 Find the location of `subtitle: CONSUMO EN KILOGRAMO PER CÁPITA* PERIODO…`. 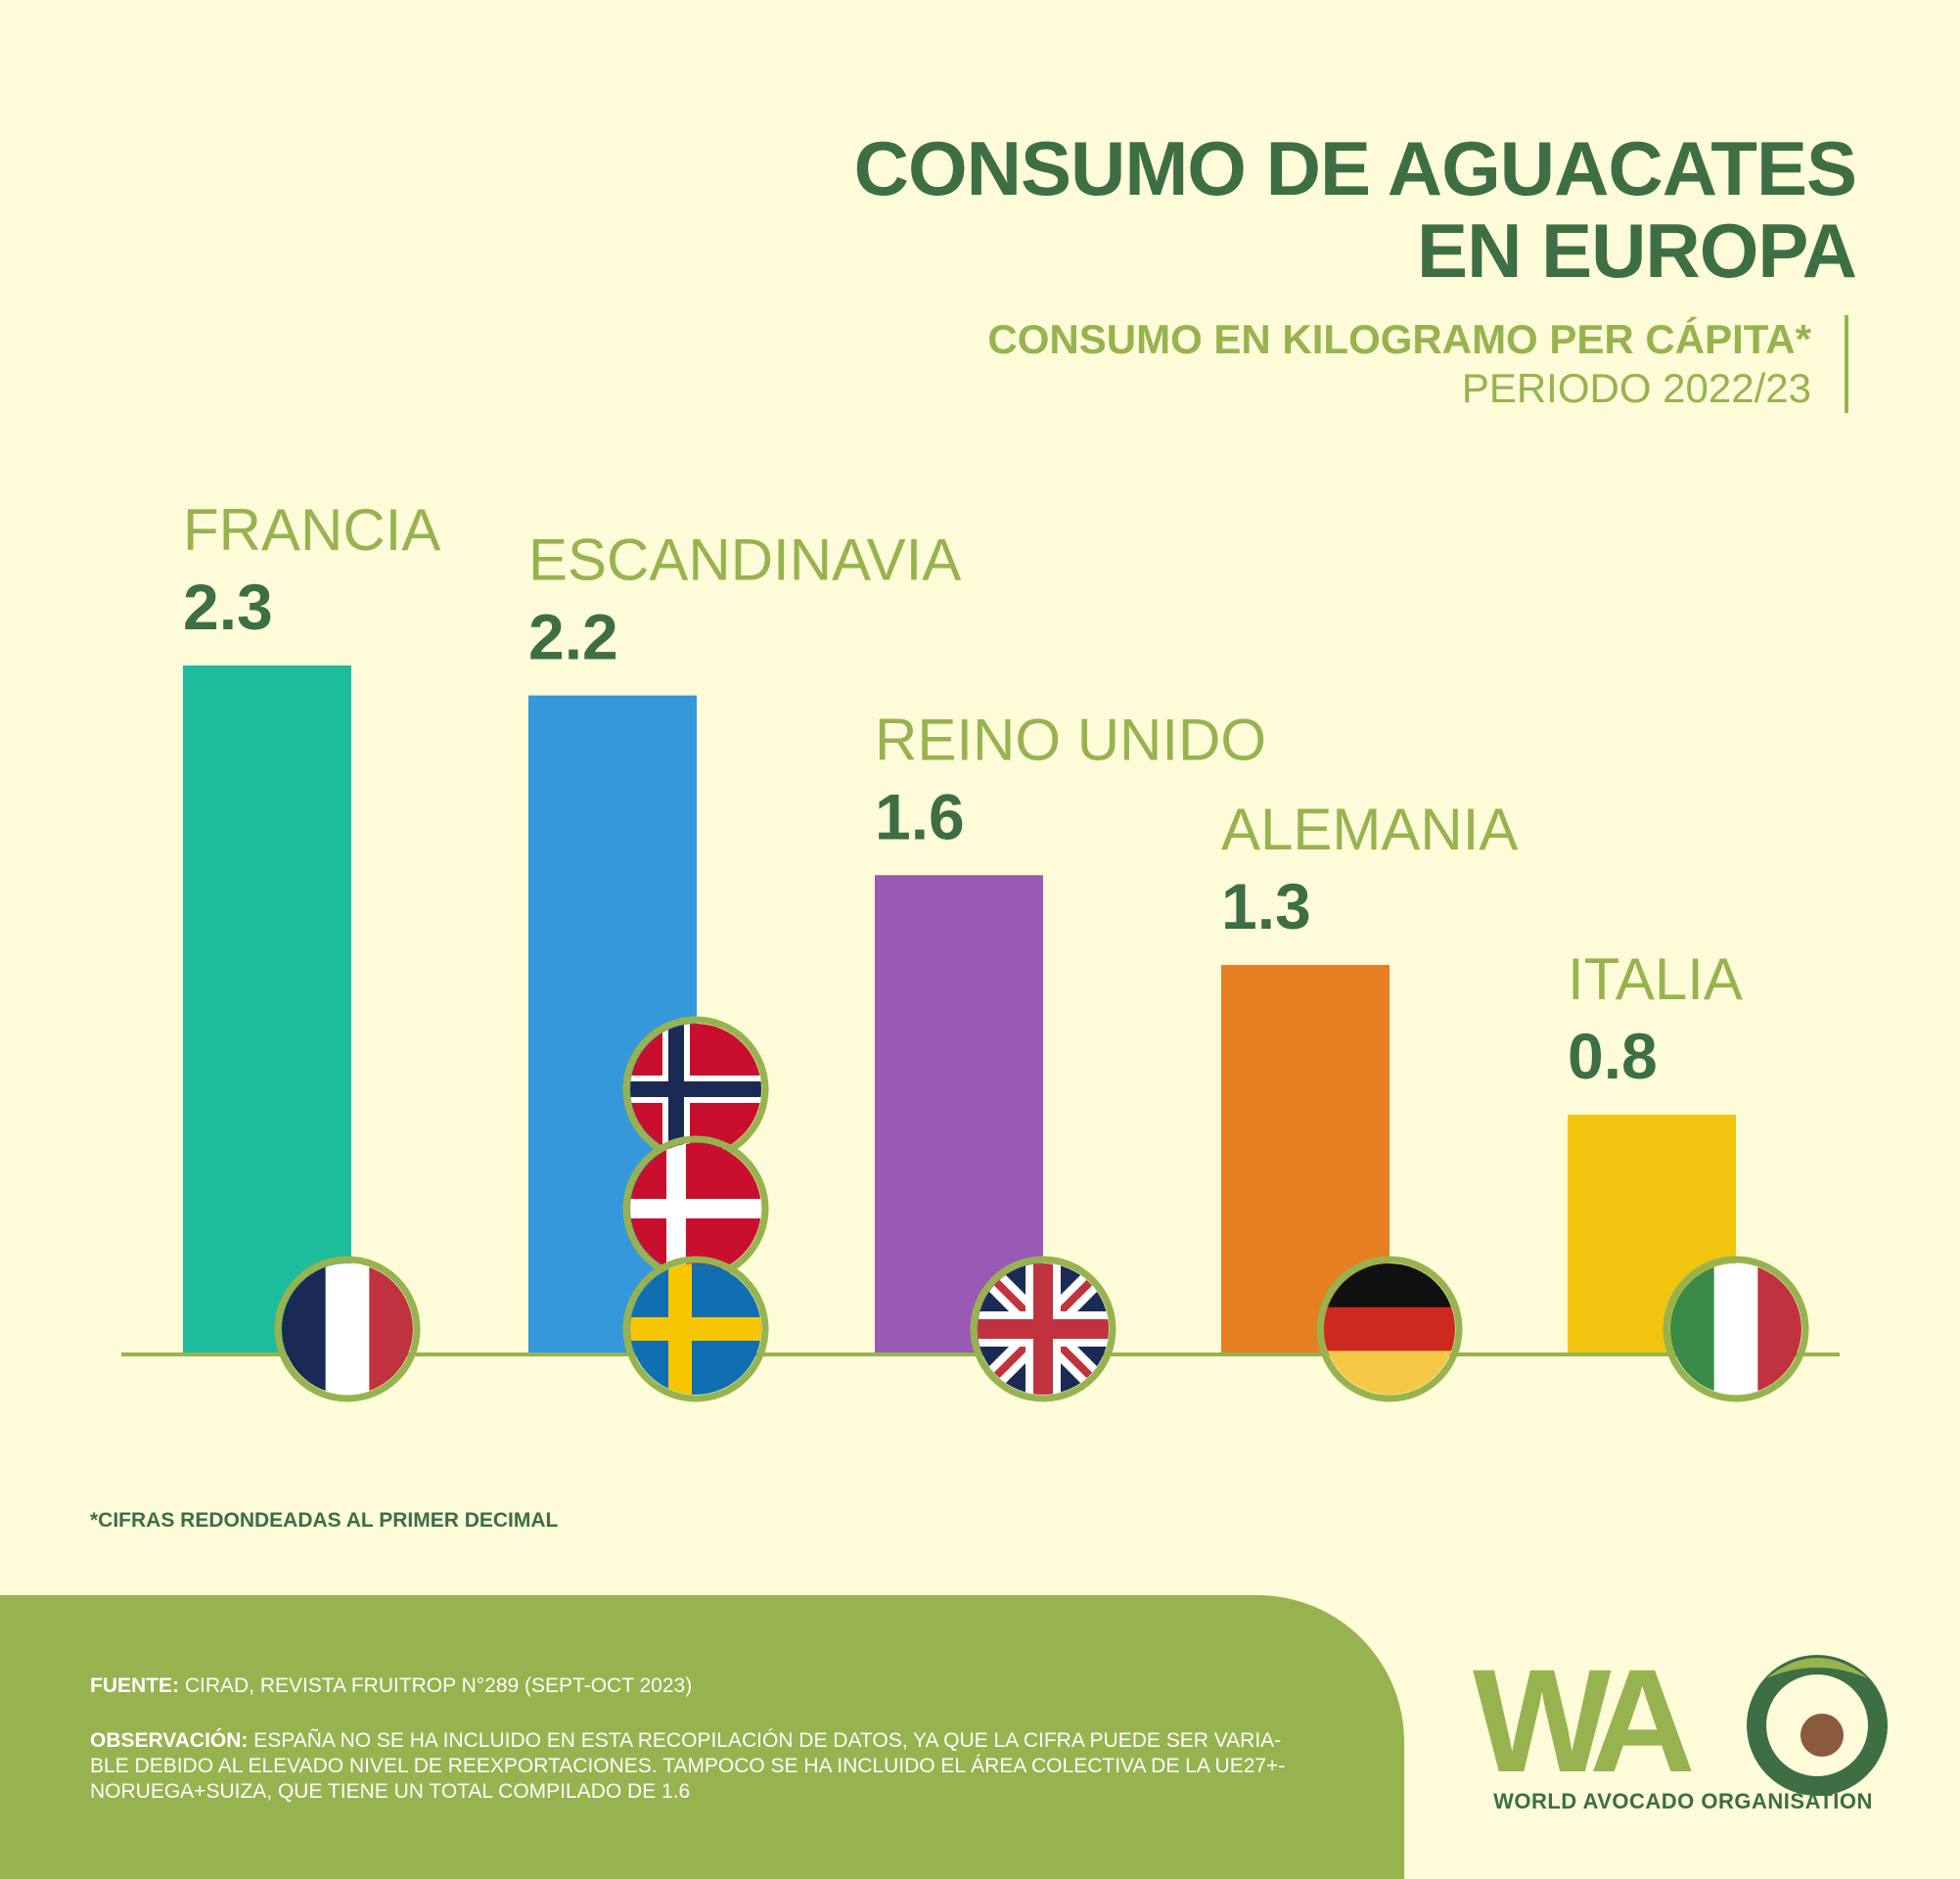

subtitle: CONSUMO EN KILOGRAMO PER CÁPITA* PERIODO… is located at coordinates (1291, 364).